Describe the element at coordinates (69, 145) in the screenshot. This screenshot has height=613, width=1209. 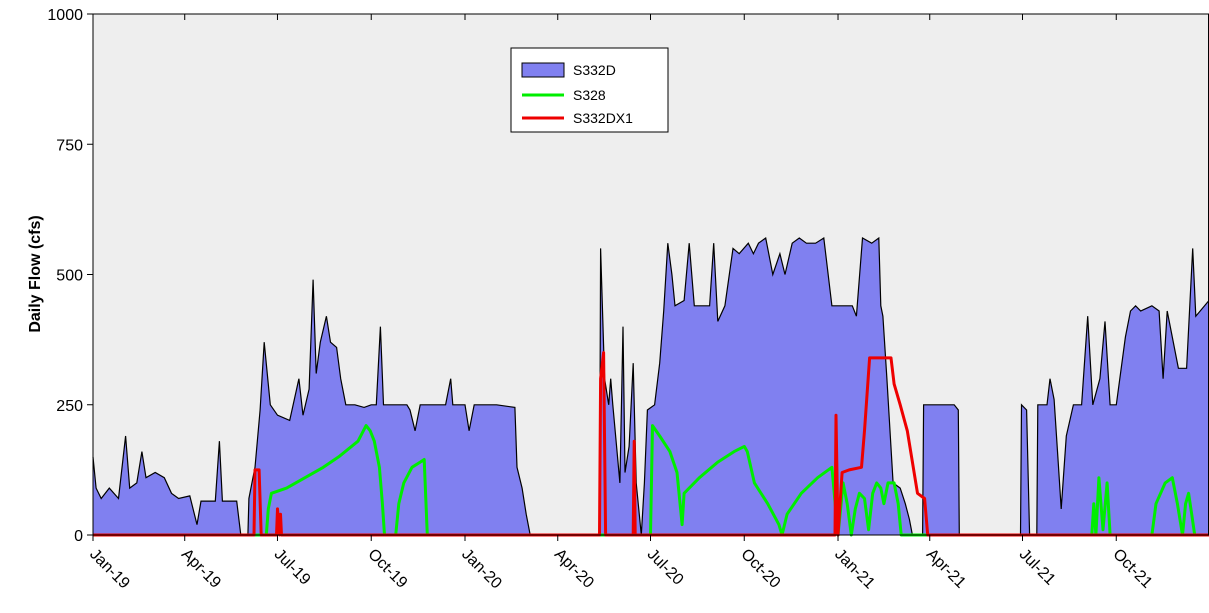
I see `y-tick-label: 750` at that location.